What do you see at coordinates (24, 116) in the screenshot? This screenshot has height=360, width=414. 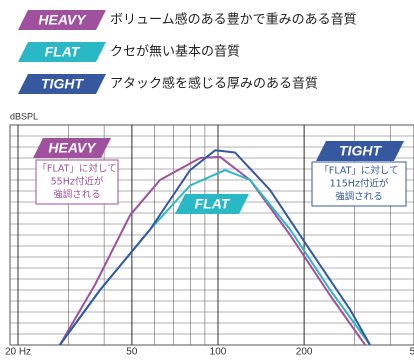 I see `y-axis-label: dBSPL` at bounding box center [24, 116].